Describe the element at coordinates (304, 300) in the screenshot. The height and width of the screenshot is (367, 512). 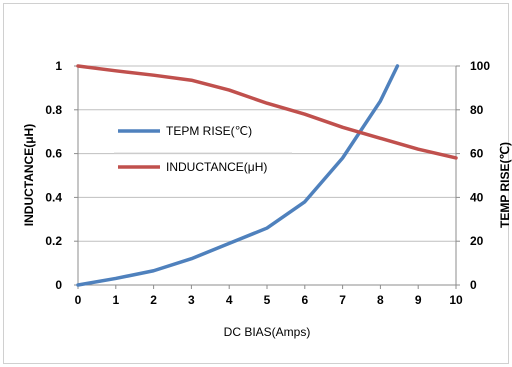
I see `x-tick-label: 6` at that location.